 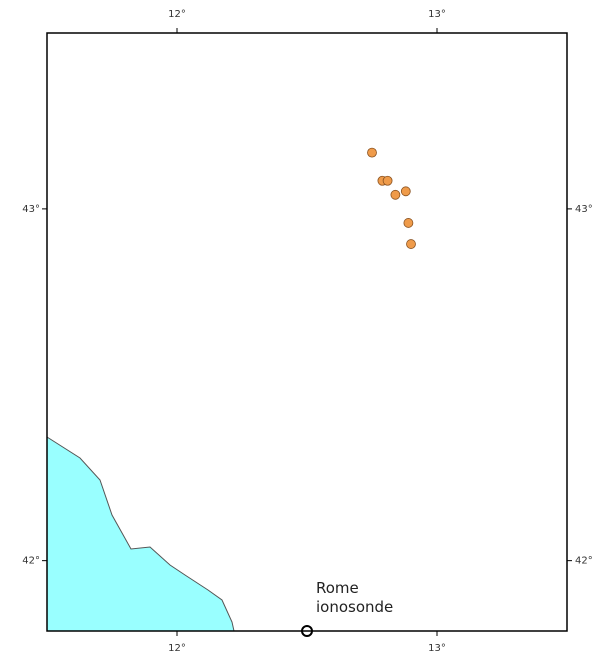 What do you see at coordinates (355, 597) in the screenshot?
I see `station-label: Rome ionosonde` at bounding box center [355, 597].